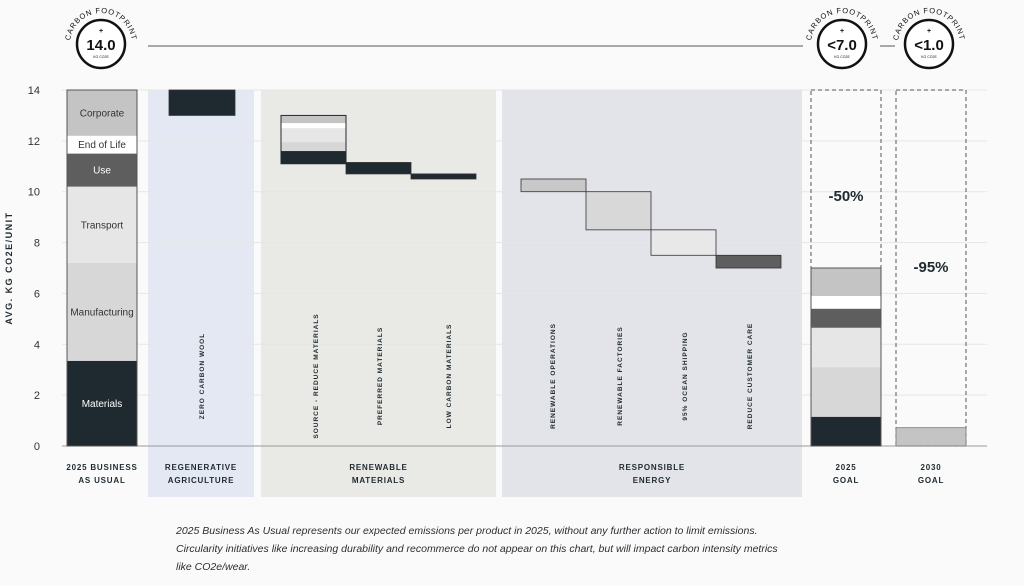 The image size is (1024, 586). I want to click on group-label: 2025 BUSINESS, so click(101, 467).